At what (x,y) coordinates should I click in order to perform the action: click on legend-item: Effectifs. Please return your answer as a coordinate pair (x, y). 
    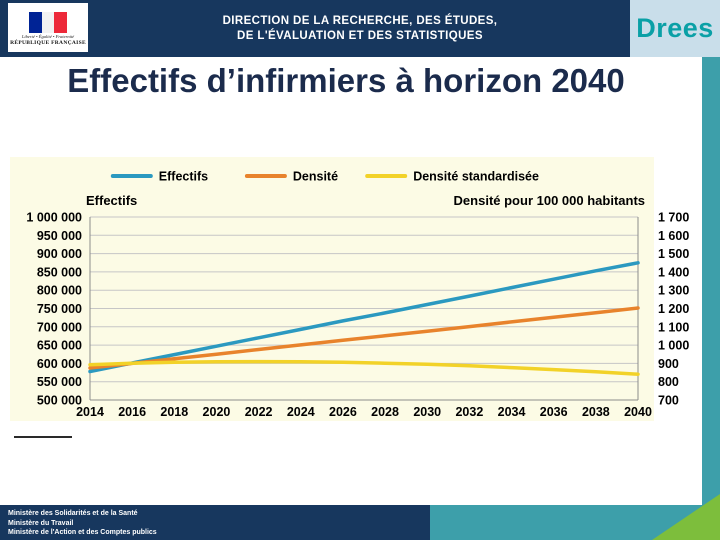
    Looking at the image, I should click on (159, 177).